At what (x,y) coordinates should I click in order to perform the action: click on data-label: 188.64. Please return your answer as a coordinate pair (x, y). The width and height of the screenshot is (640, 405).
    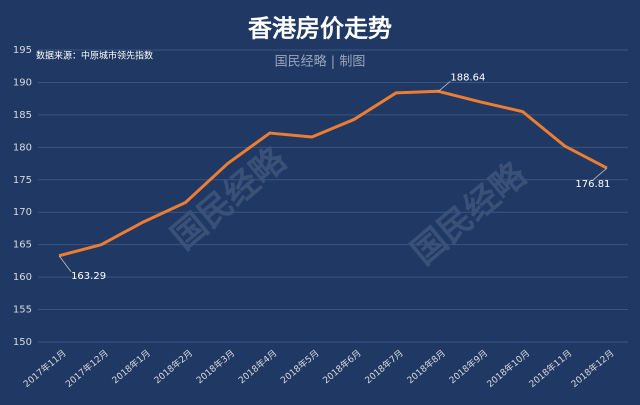
    Looking at the image, I should click on (467, 77).